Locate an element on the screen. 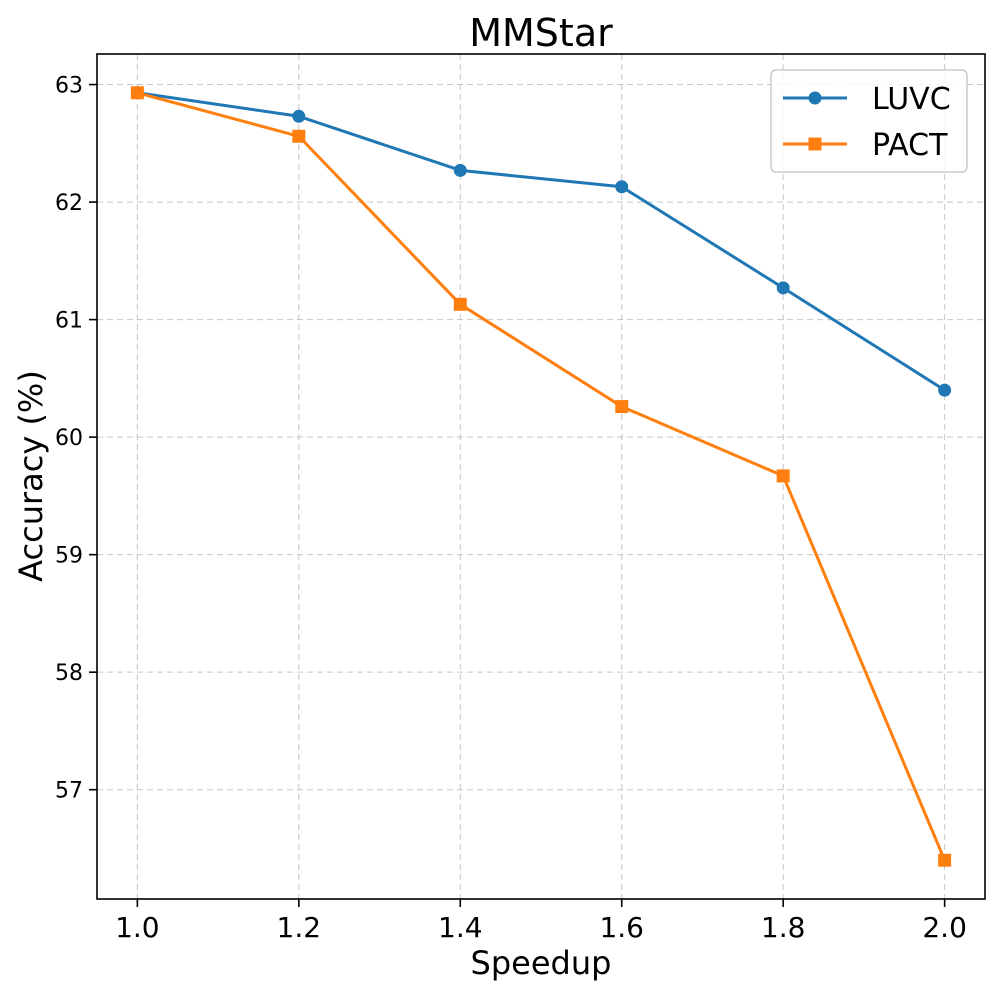 Image resolution: width=996 pixels, height=1000 pixels. y-tick-label: 59 is located at coordinates (69, 556).